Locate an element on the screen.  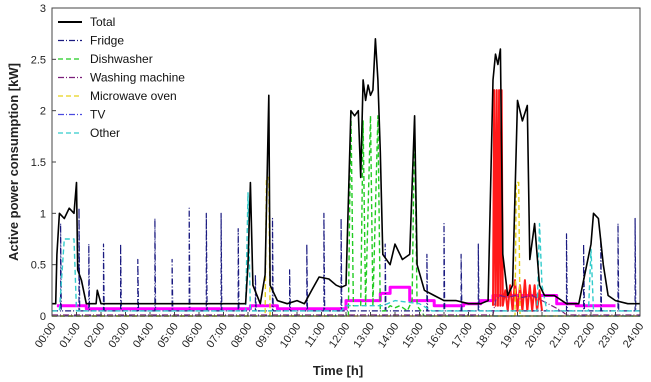
x-tick-label: 17:00 is located at coordinates (462, 335).